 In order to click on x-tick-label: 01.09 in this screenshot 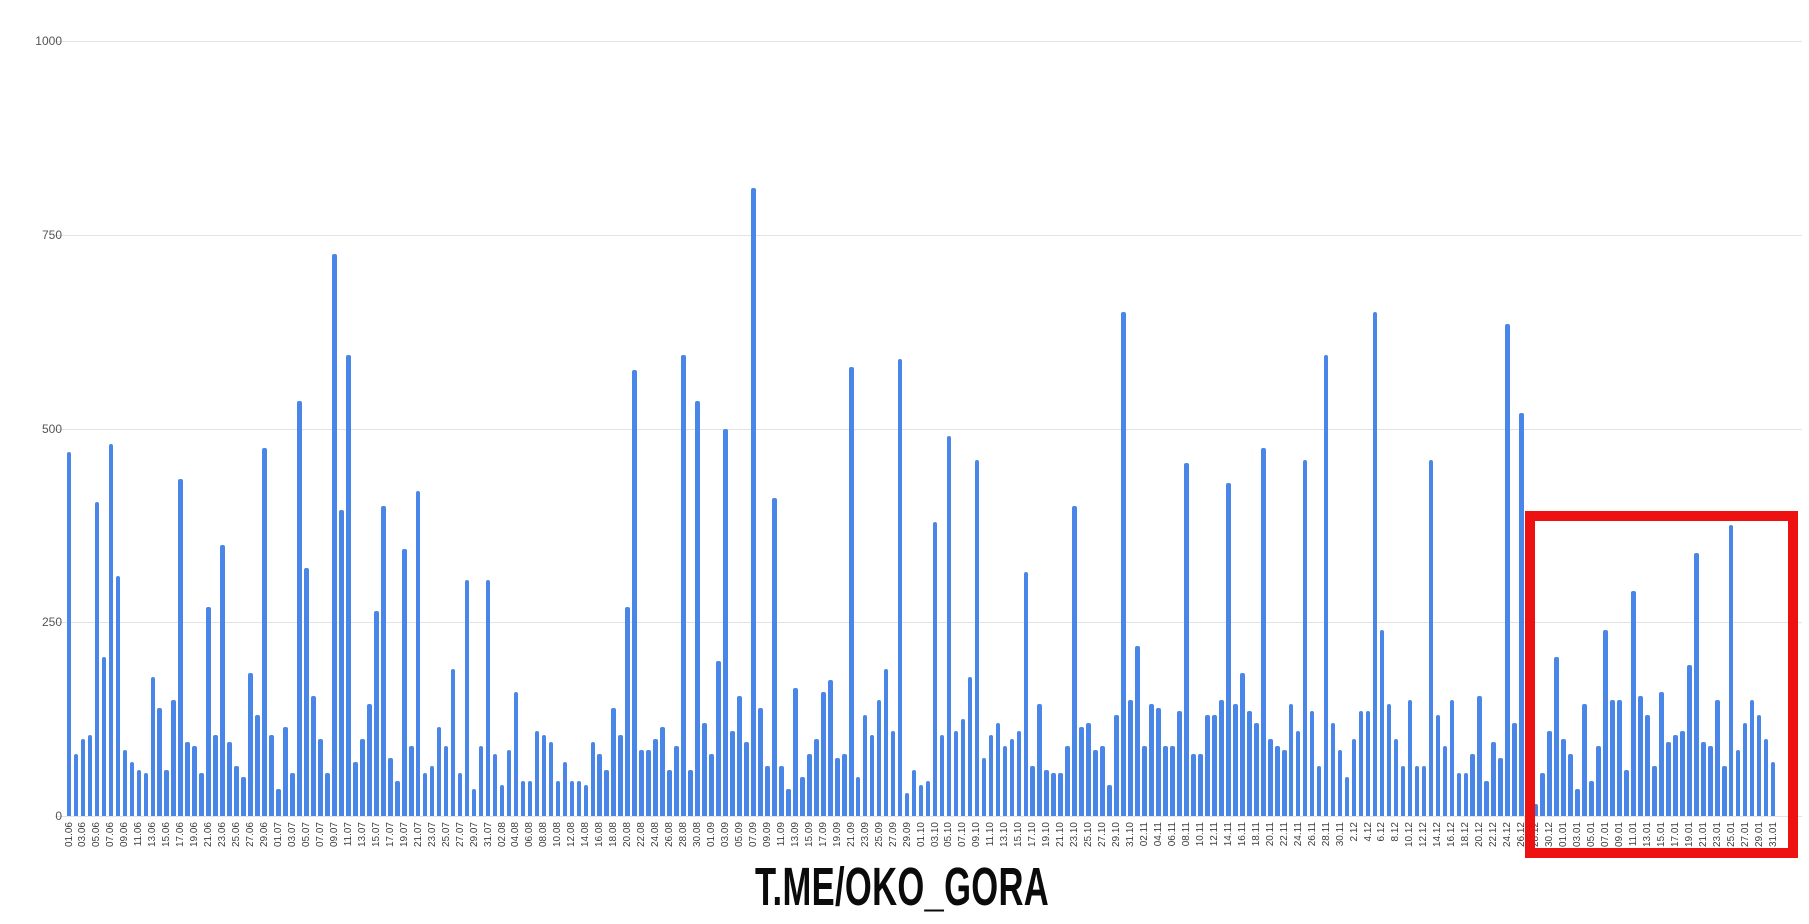, I will do `click(712, 835)`.